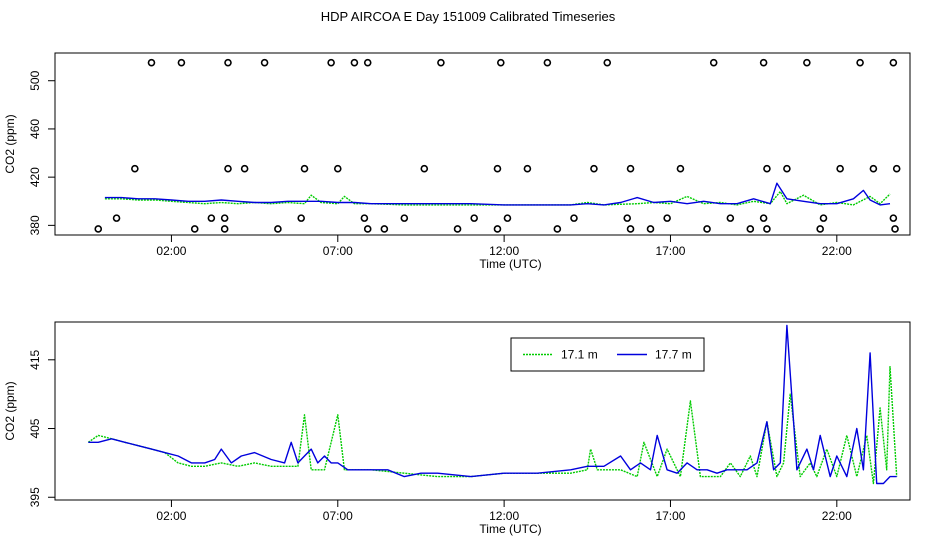  What do you see at coordinates (670, 516) in the screenshot?
I see `bottom-x-tick-label: 17:00` at bounding box center [670, 516].